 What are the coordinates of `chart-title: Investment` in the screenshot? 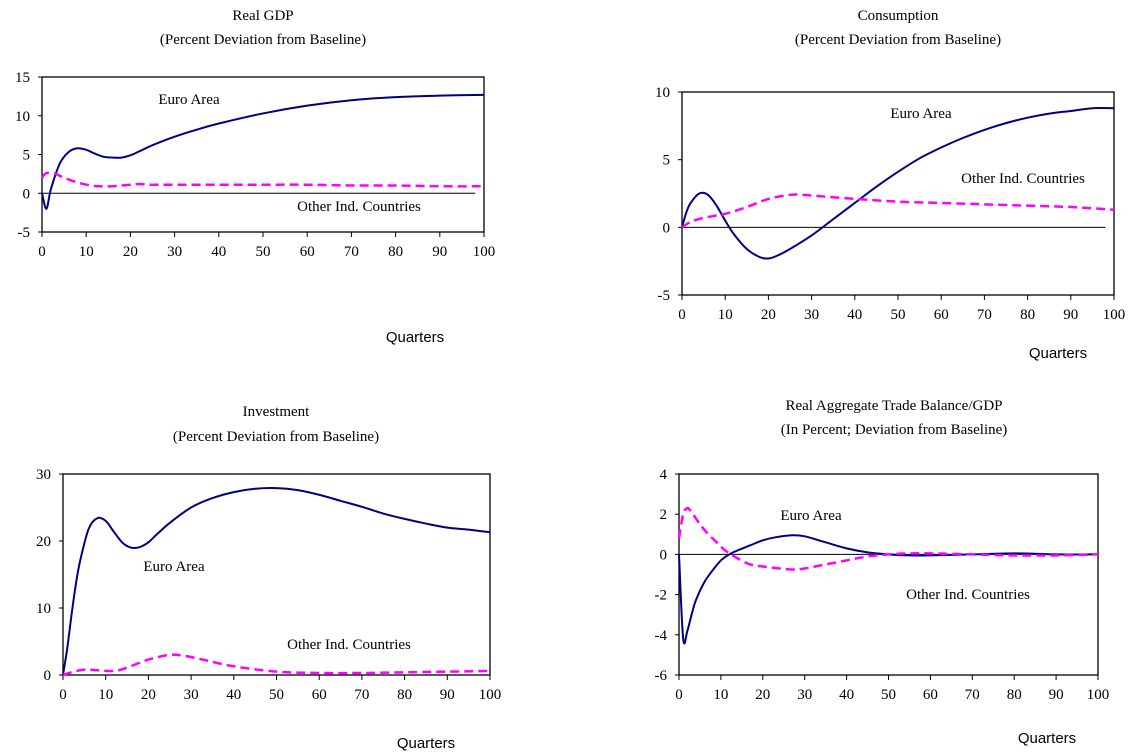 It's located at (276, 412).